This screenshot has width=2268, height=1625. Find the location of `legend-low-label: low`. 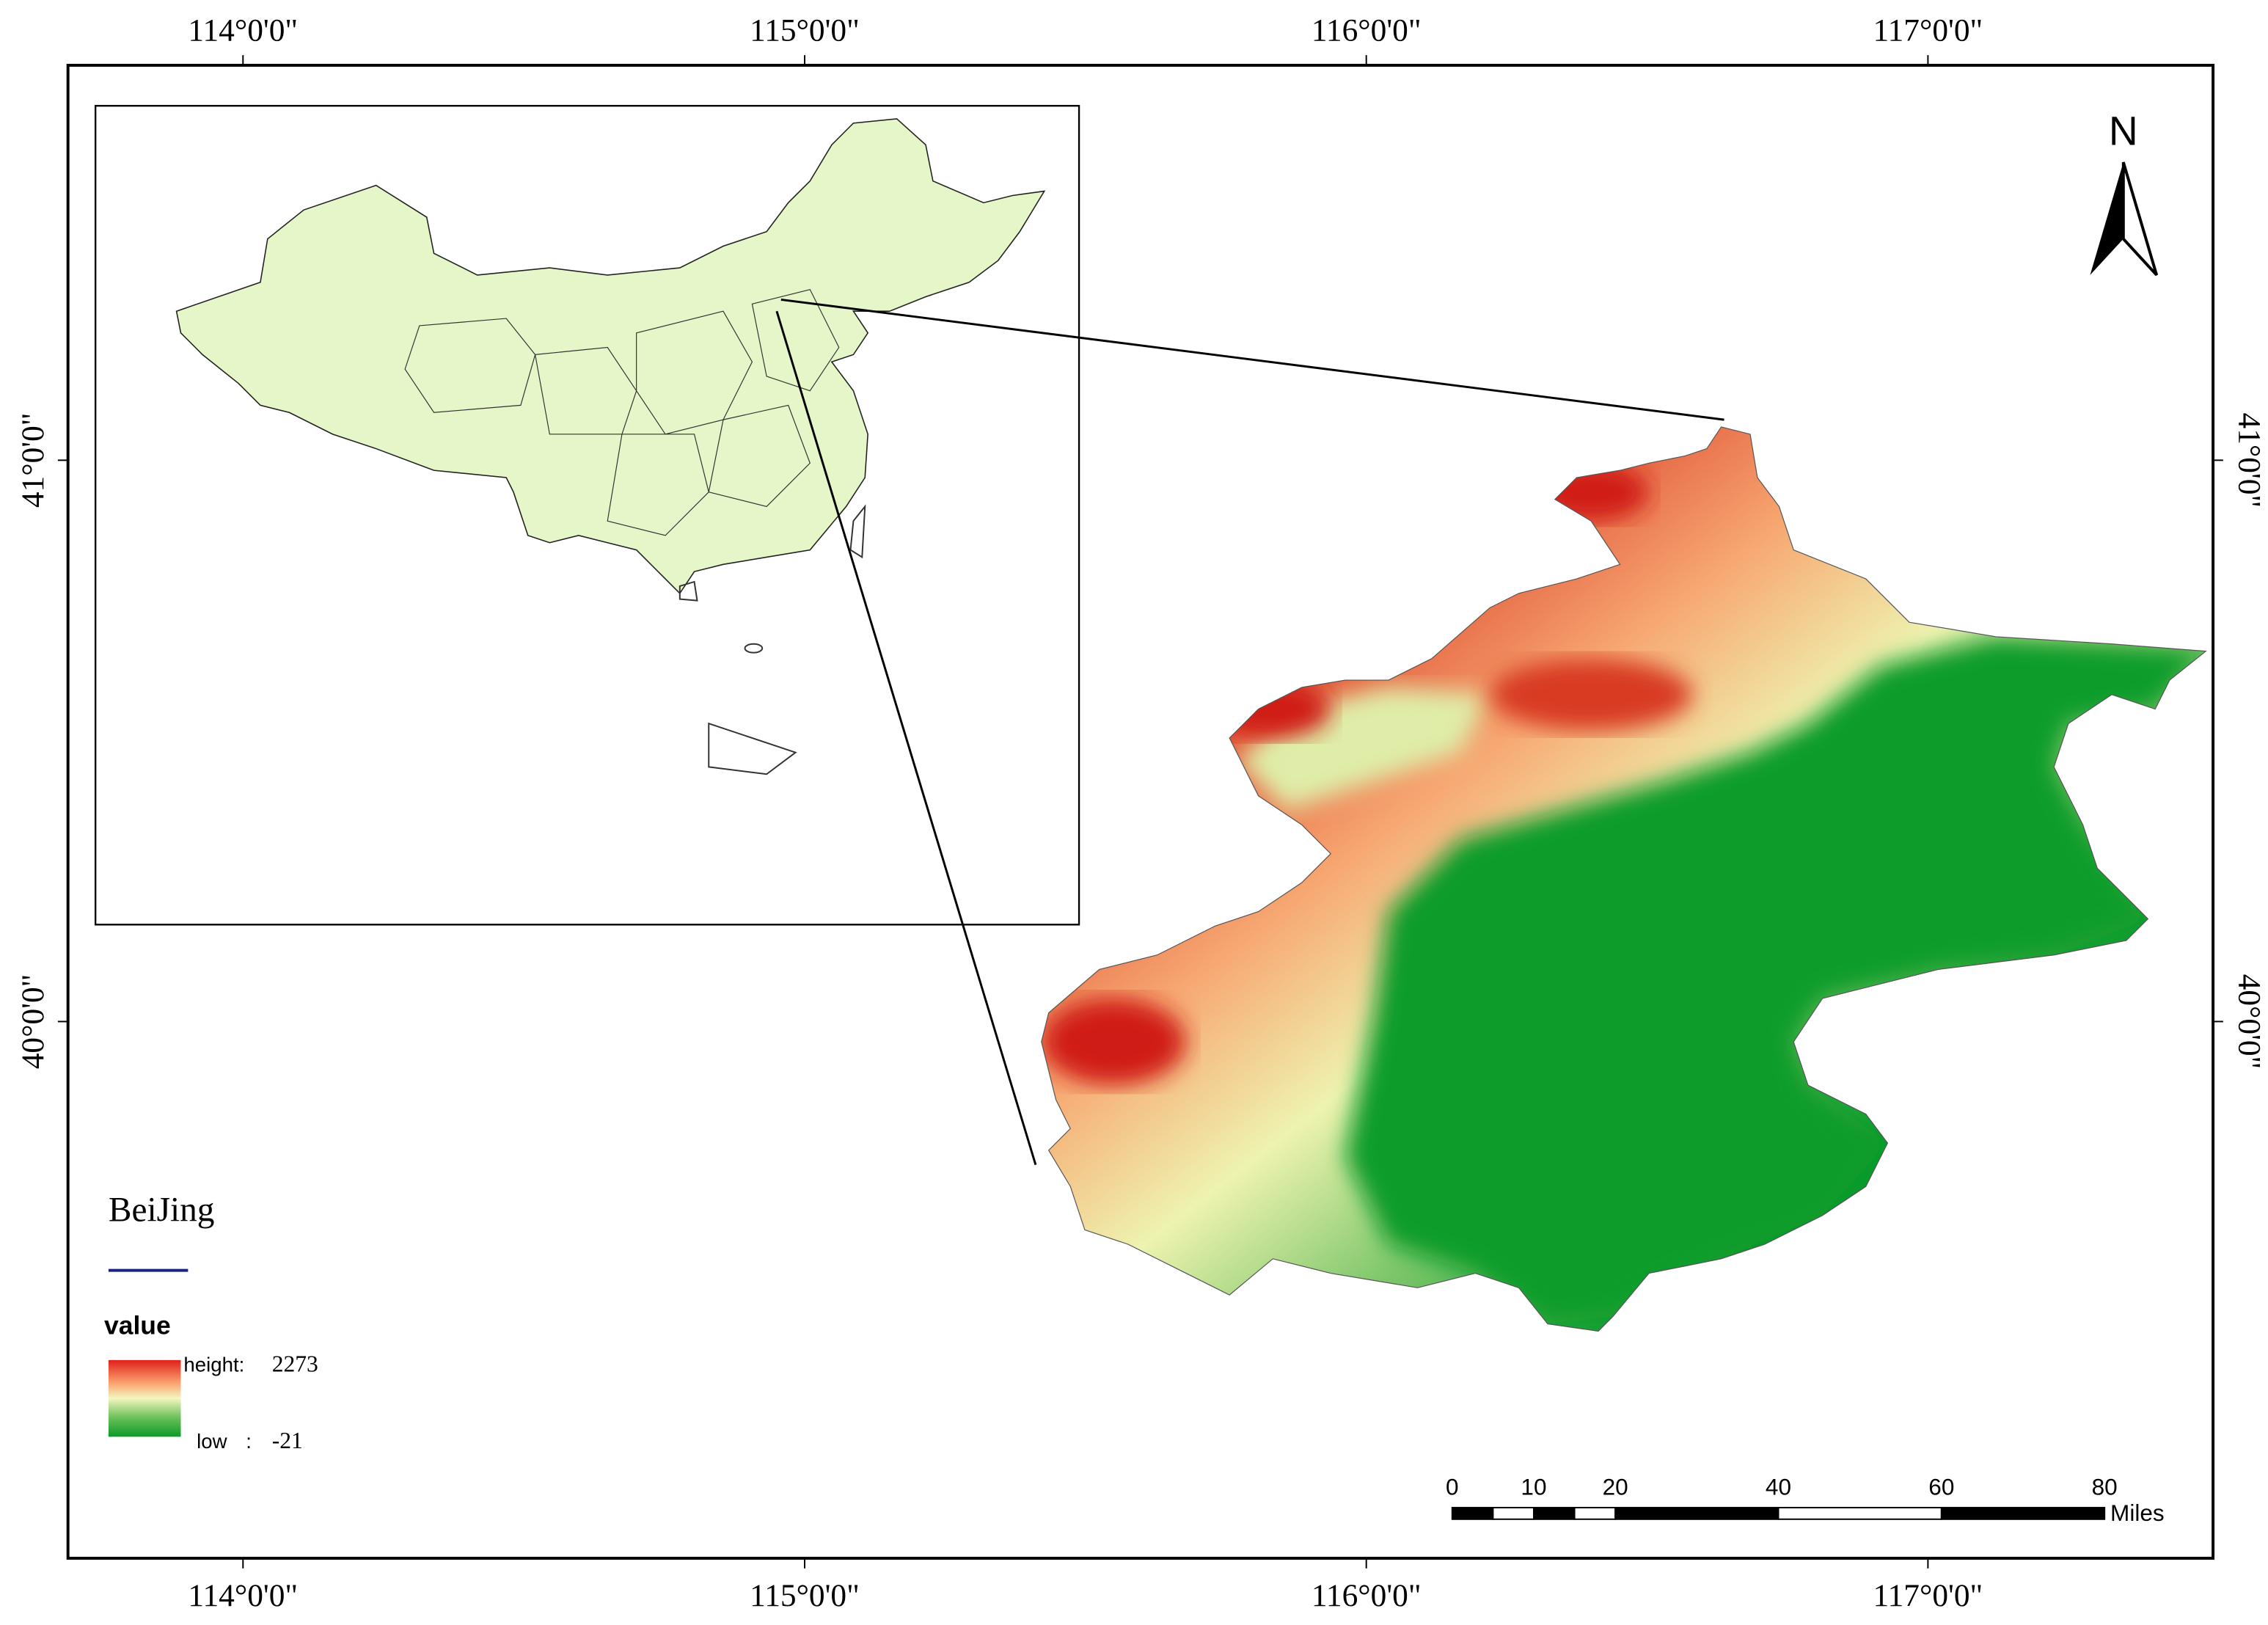

legend-low-label: low is located at coordinates (212, 1441).